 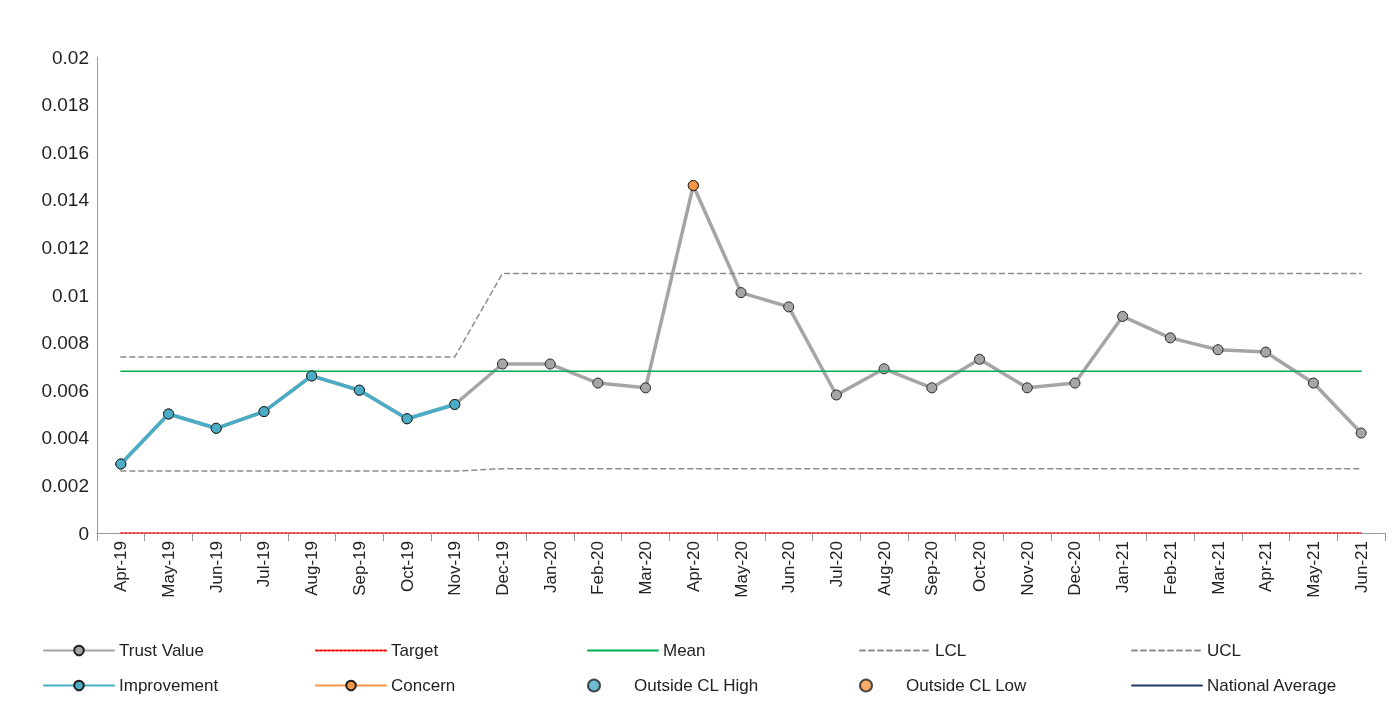 I want to click on x-tick-label: Dec-20, so click(x=1075, y=568).